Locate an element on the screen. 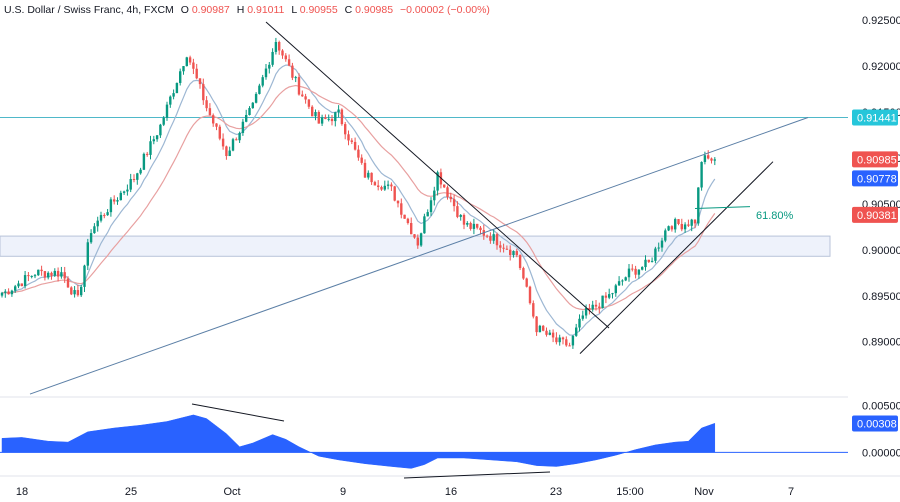 This screenshot has height=502, width=900. symbol-title: U.S. Dollar / Swiss Franc, 4h, FXCM is located at coordinates (89, 10).